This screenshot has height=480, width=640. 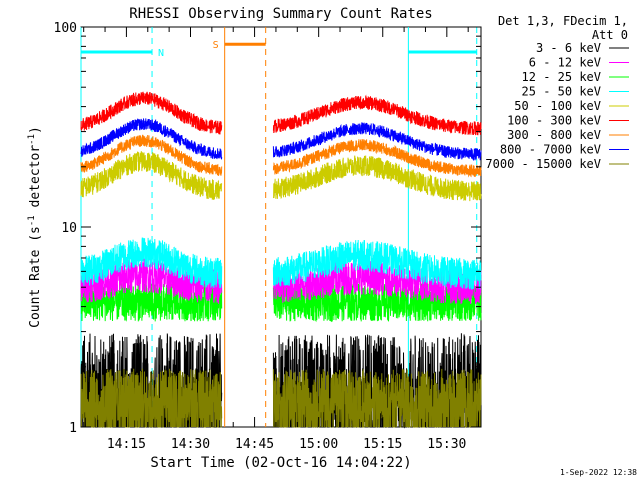 I want to click on x-tick-label: 15:00, so click(x=318, y=444).